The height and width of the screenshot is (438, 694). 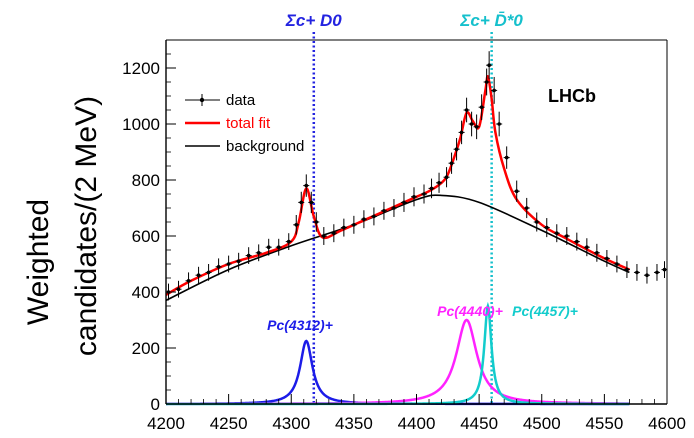 I want to click on x-tick-label: 4400, so click(x=417, y=423).